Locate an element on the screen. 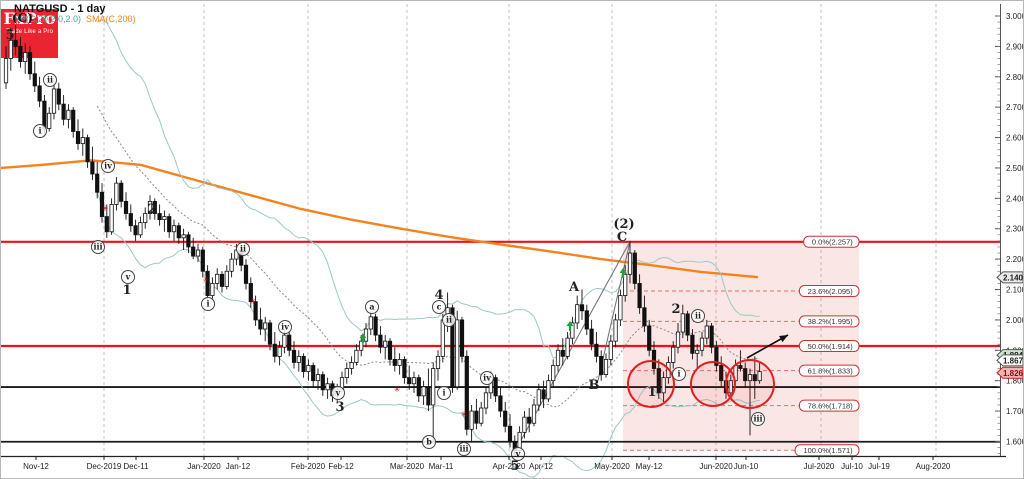  projection-arrow is located at coordinates (767, 346).